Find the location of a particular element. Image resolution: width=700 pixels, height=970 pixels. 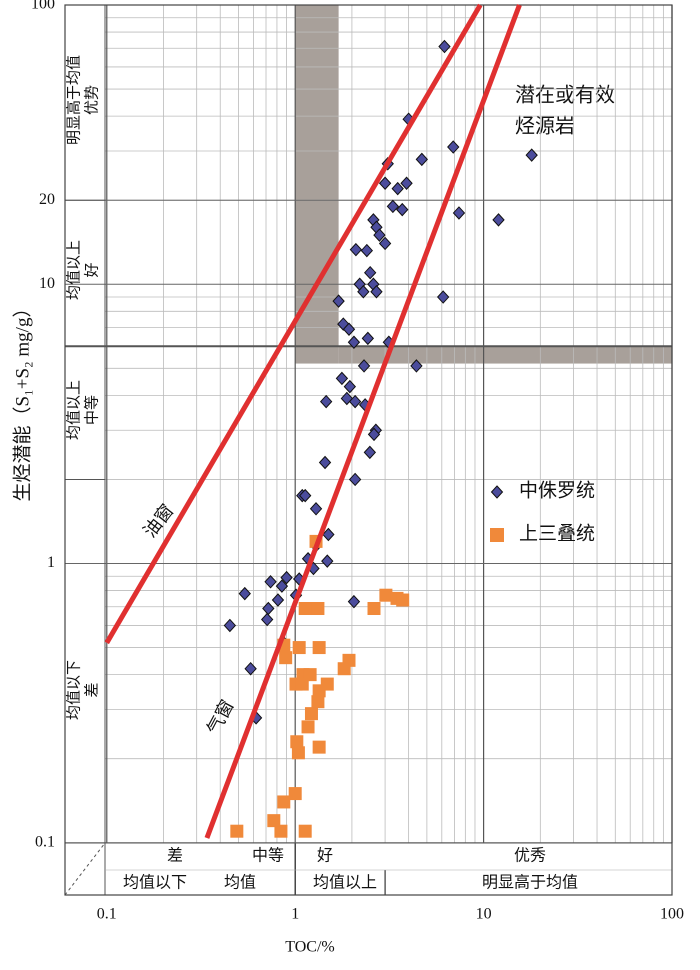

x-tick-label: 10 is located at coordinates (484, 914).